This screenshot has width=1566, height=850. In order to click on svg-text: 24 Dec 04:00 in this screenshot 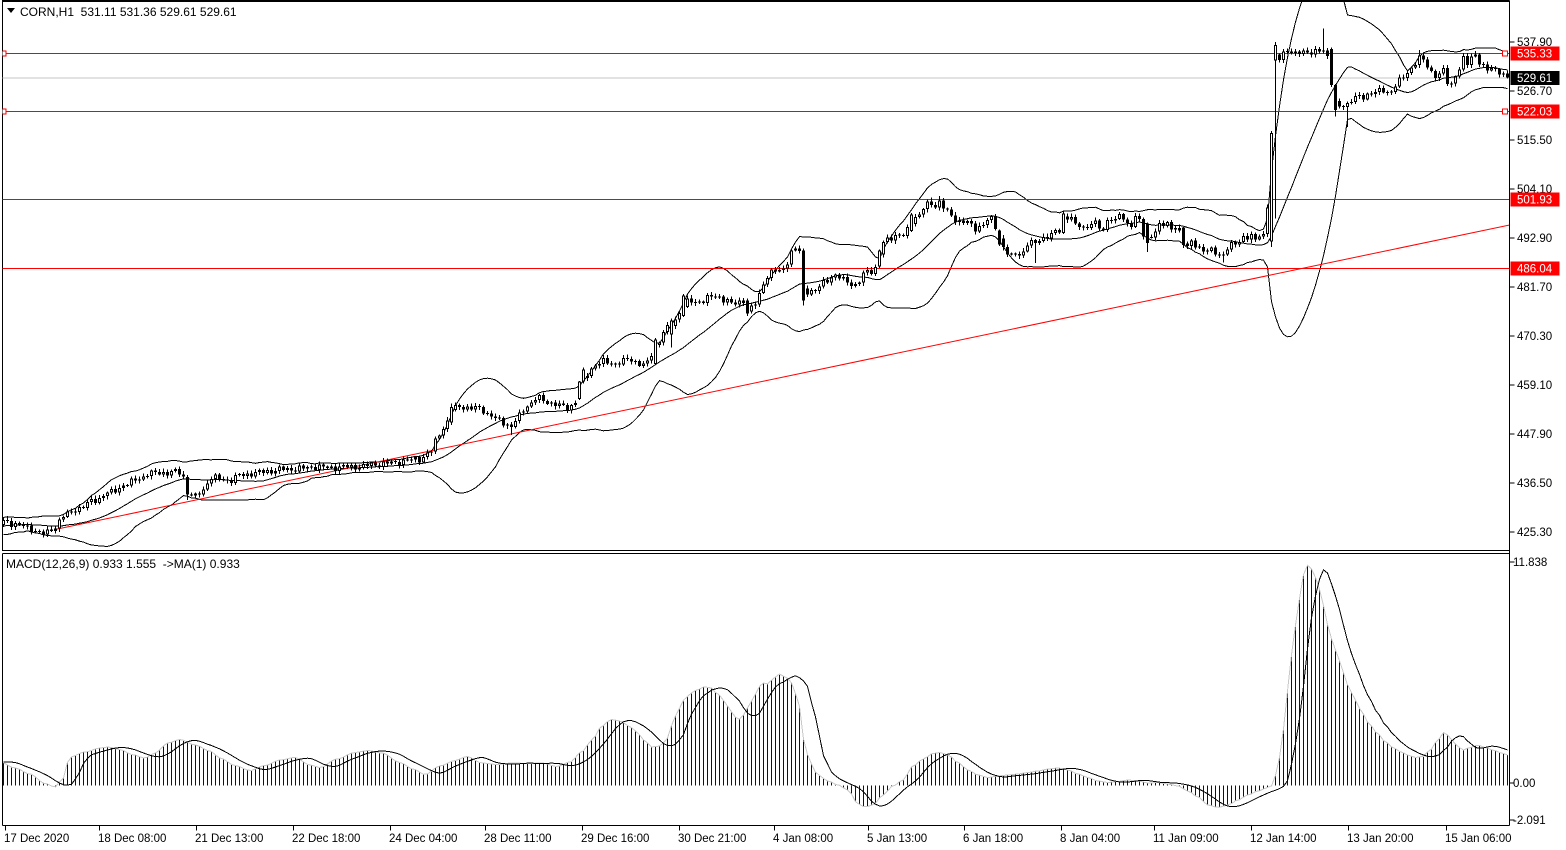, I will do `click(423, 839)`.